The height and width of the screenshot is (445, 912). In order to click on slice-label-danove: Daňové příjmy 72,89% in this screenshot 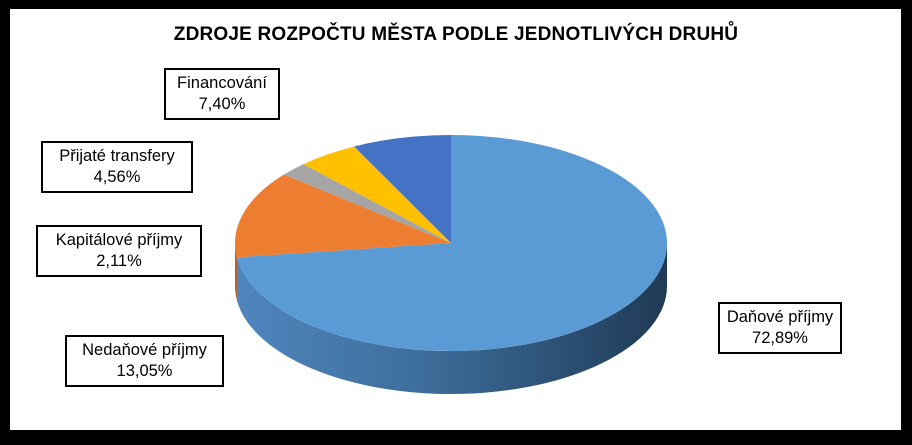, I will do `click(780, 328)`.